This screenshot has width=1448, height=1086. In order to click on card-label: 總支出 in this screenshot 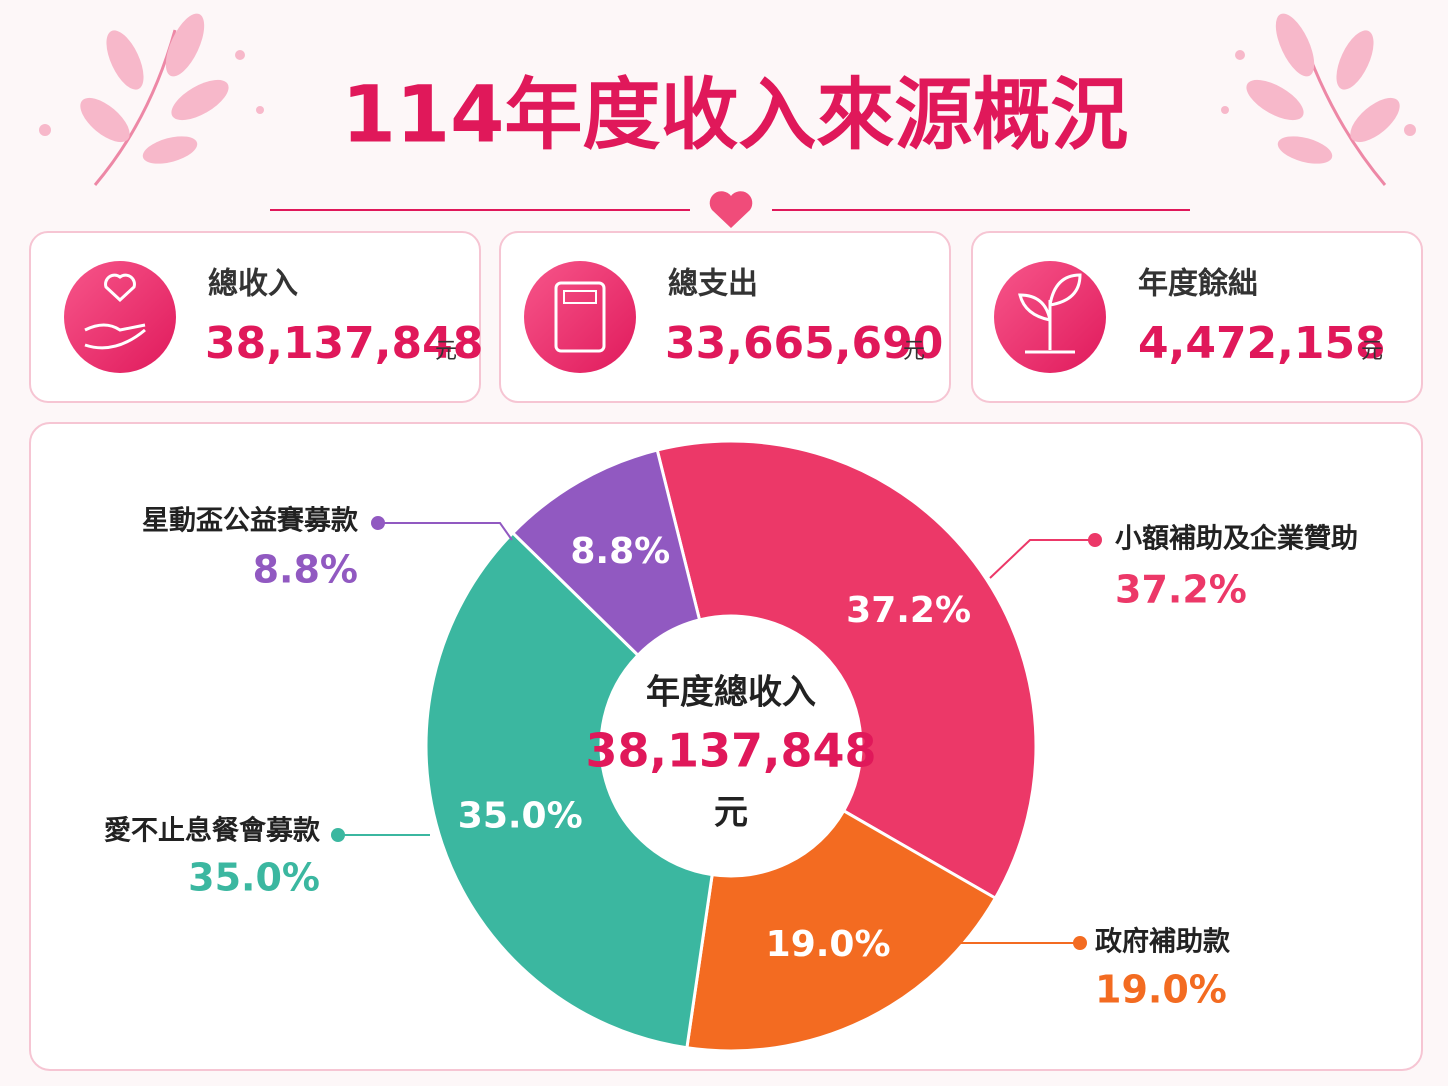, I will do `click(713, 284)`.